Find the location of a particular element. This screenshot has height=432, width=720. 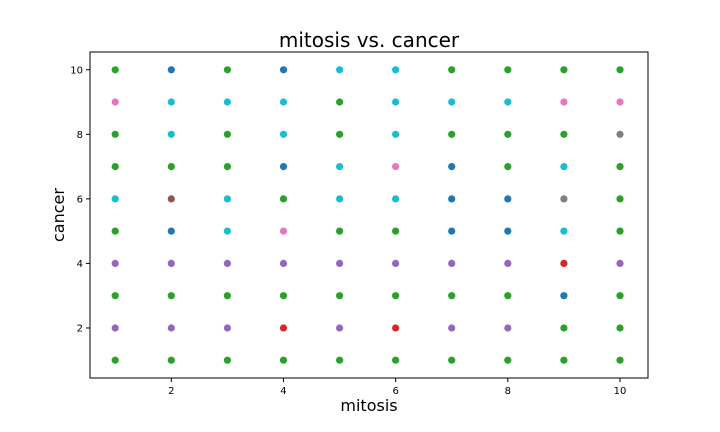

data-point-x8-y2 is located at coordinates (508, 328).